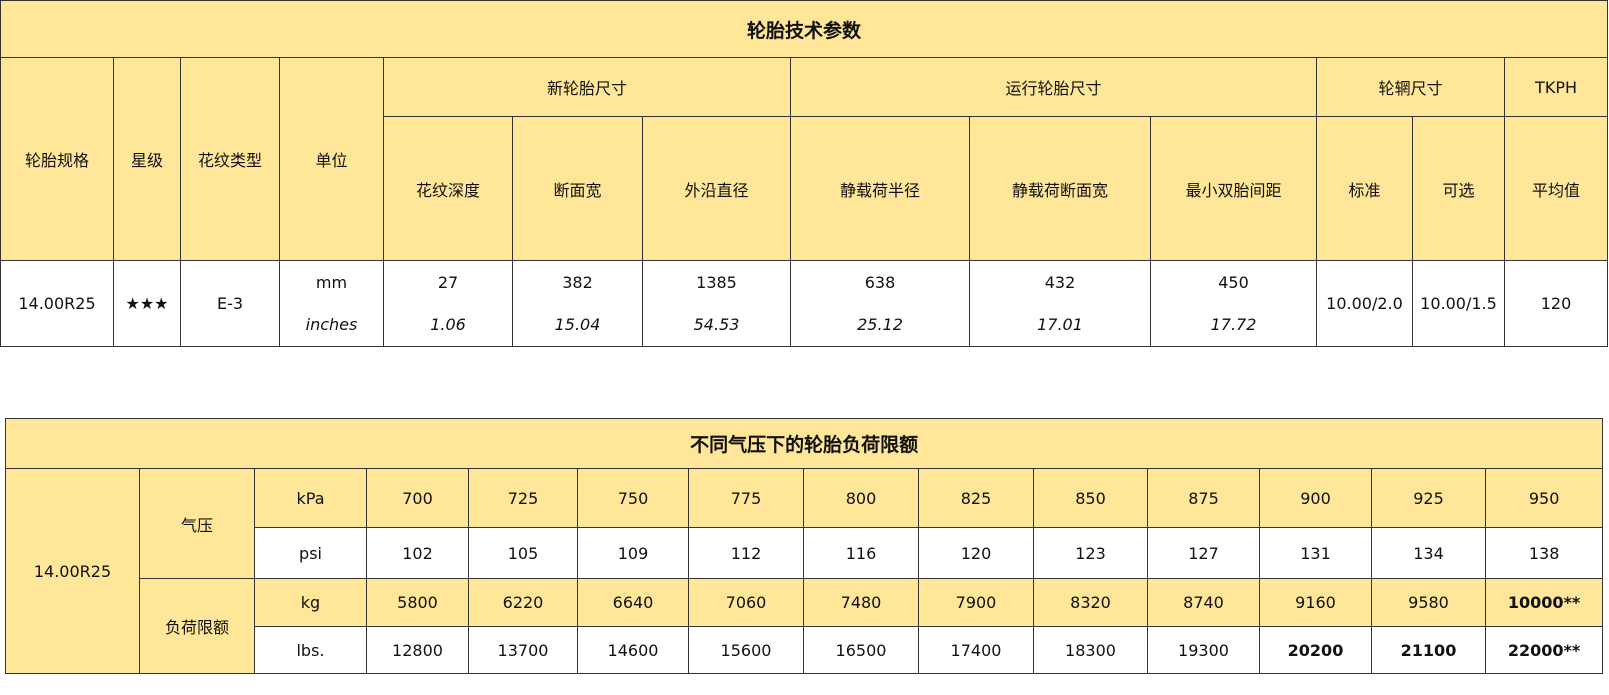 The image size is (1609, 695). What do you see at coordinates (1458, 303) in the screenshot?
I see `cell-rim-optional: 10.00/1.5` at bounding box center [1458, 303].